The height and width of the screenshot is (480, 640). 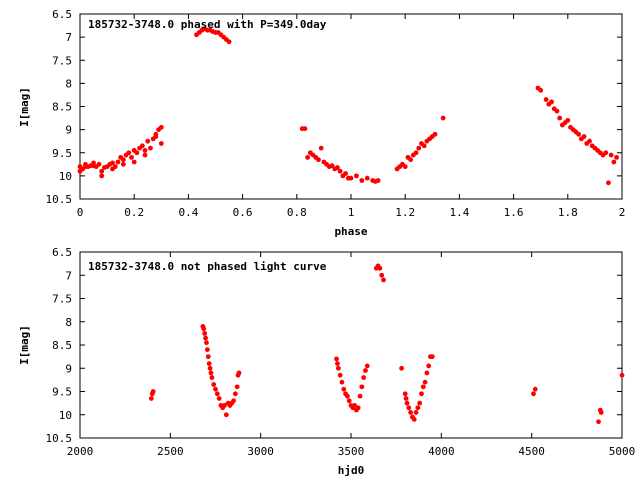 What do you see at coordinates (568, 212) in the screenshot?
I see `x-tick-label: 1.8` at bounding box center [568, 212].